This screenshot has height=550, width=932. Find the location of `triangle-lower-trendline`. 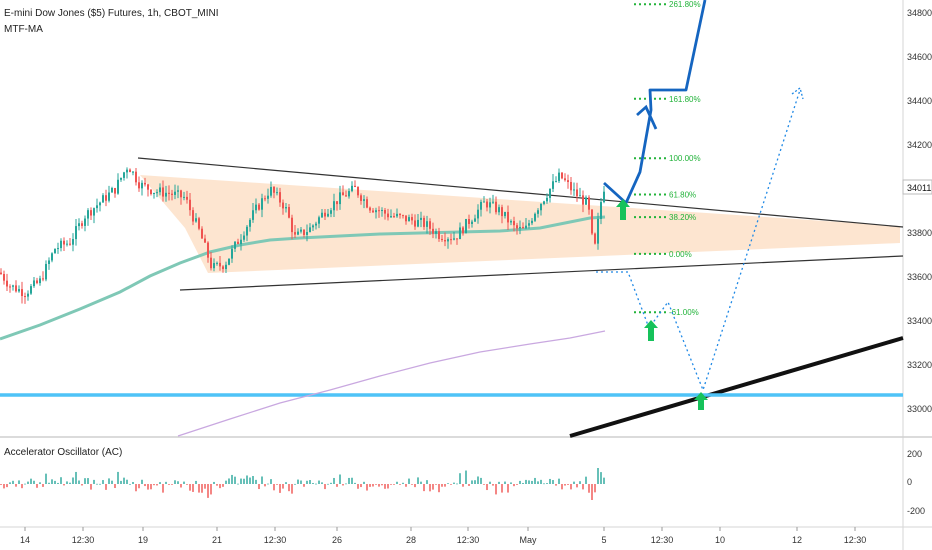

triangle-lower-trendline is located at coordinates (541, 273).